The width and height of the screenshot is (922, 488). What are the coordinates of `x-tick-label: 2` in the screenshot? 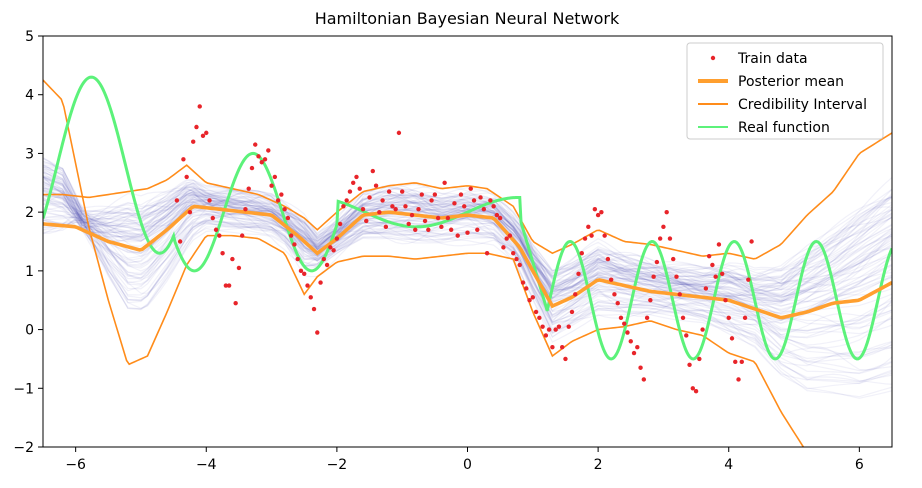 It's located at (598, 465).